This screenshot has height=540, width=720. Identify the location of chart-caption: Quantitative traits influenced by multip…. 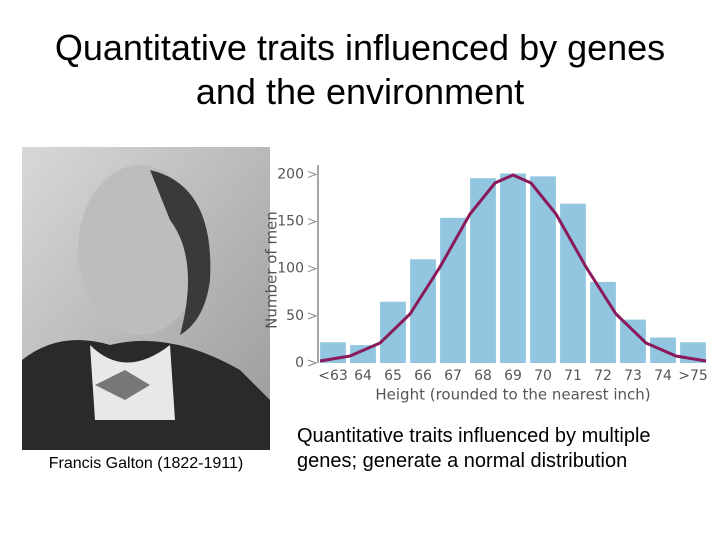
(474, 448).